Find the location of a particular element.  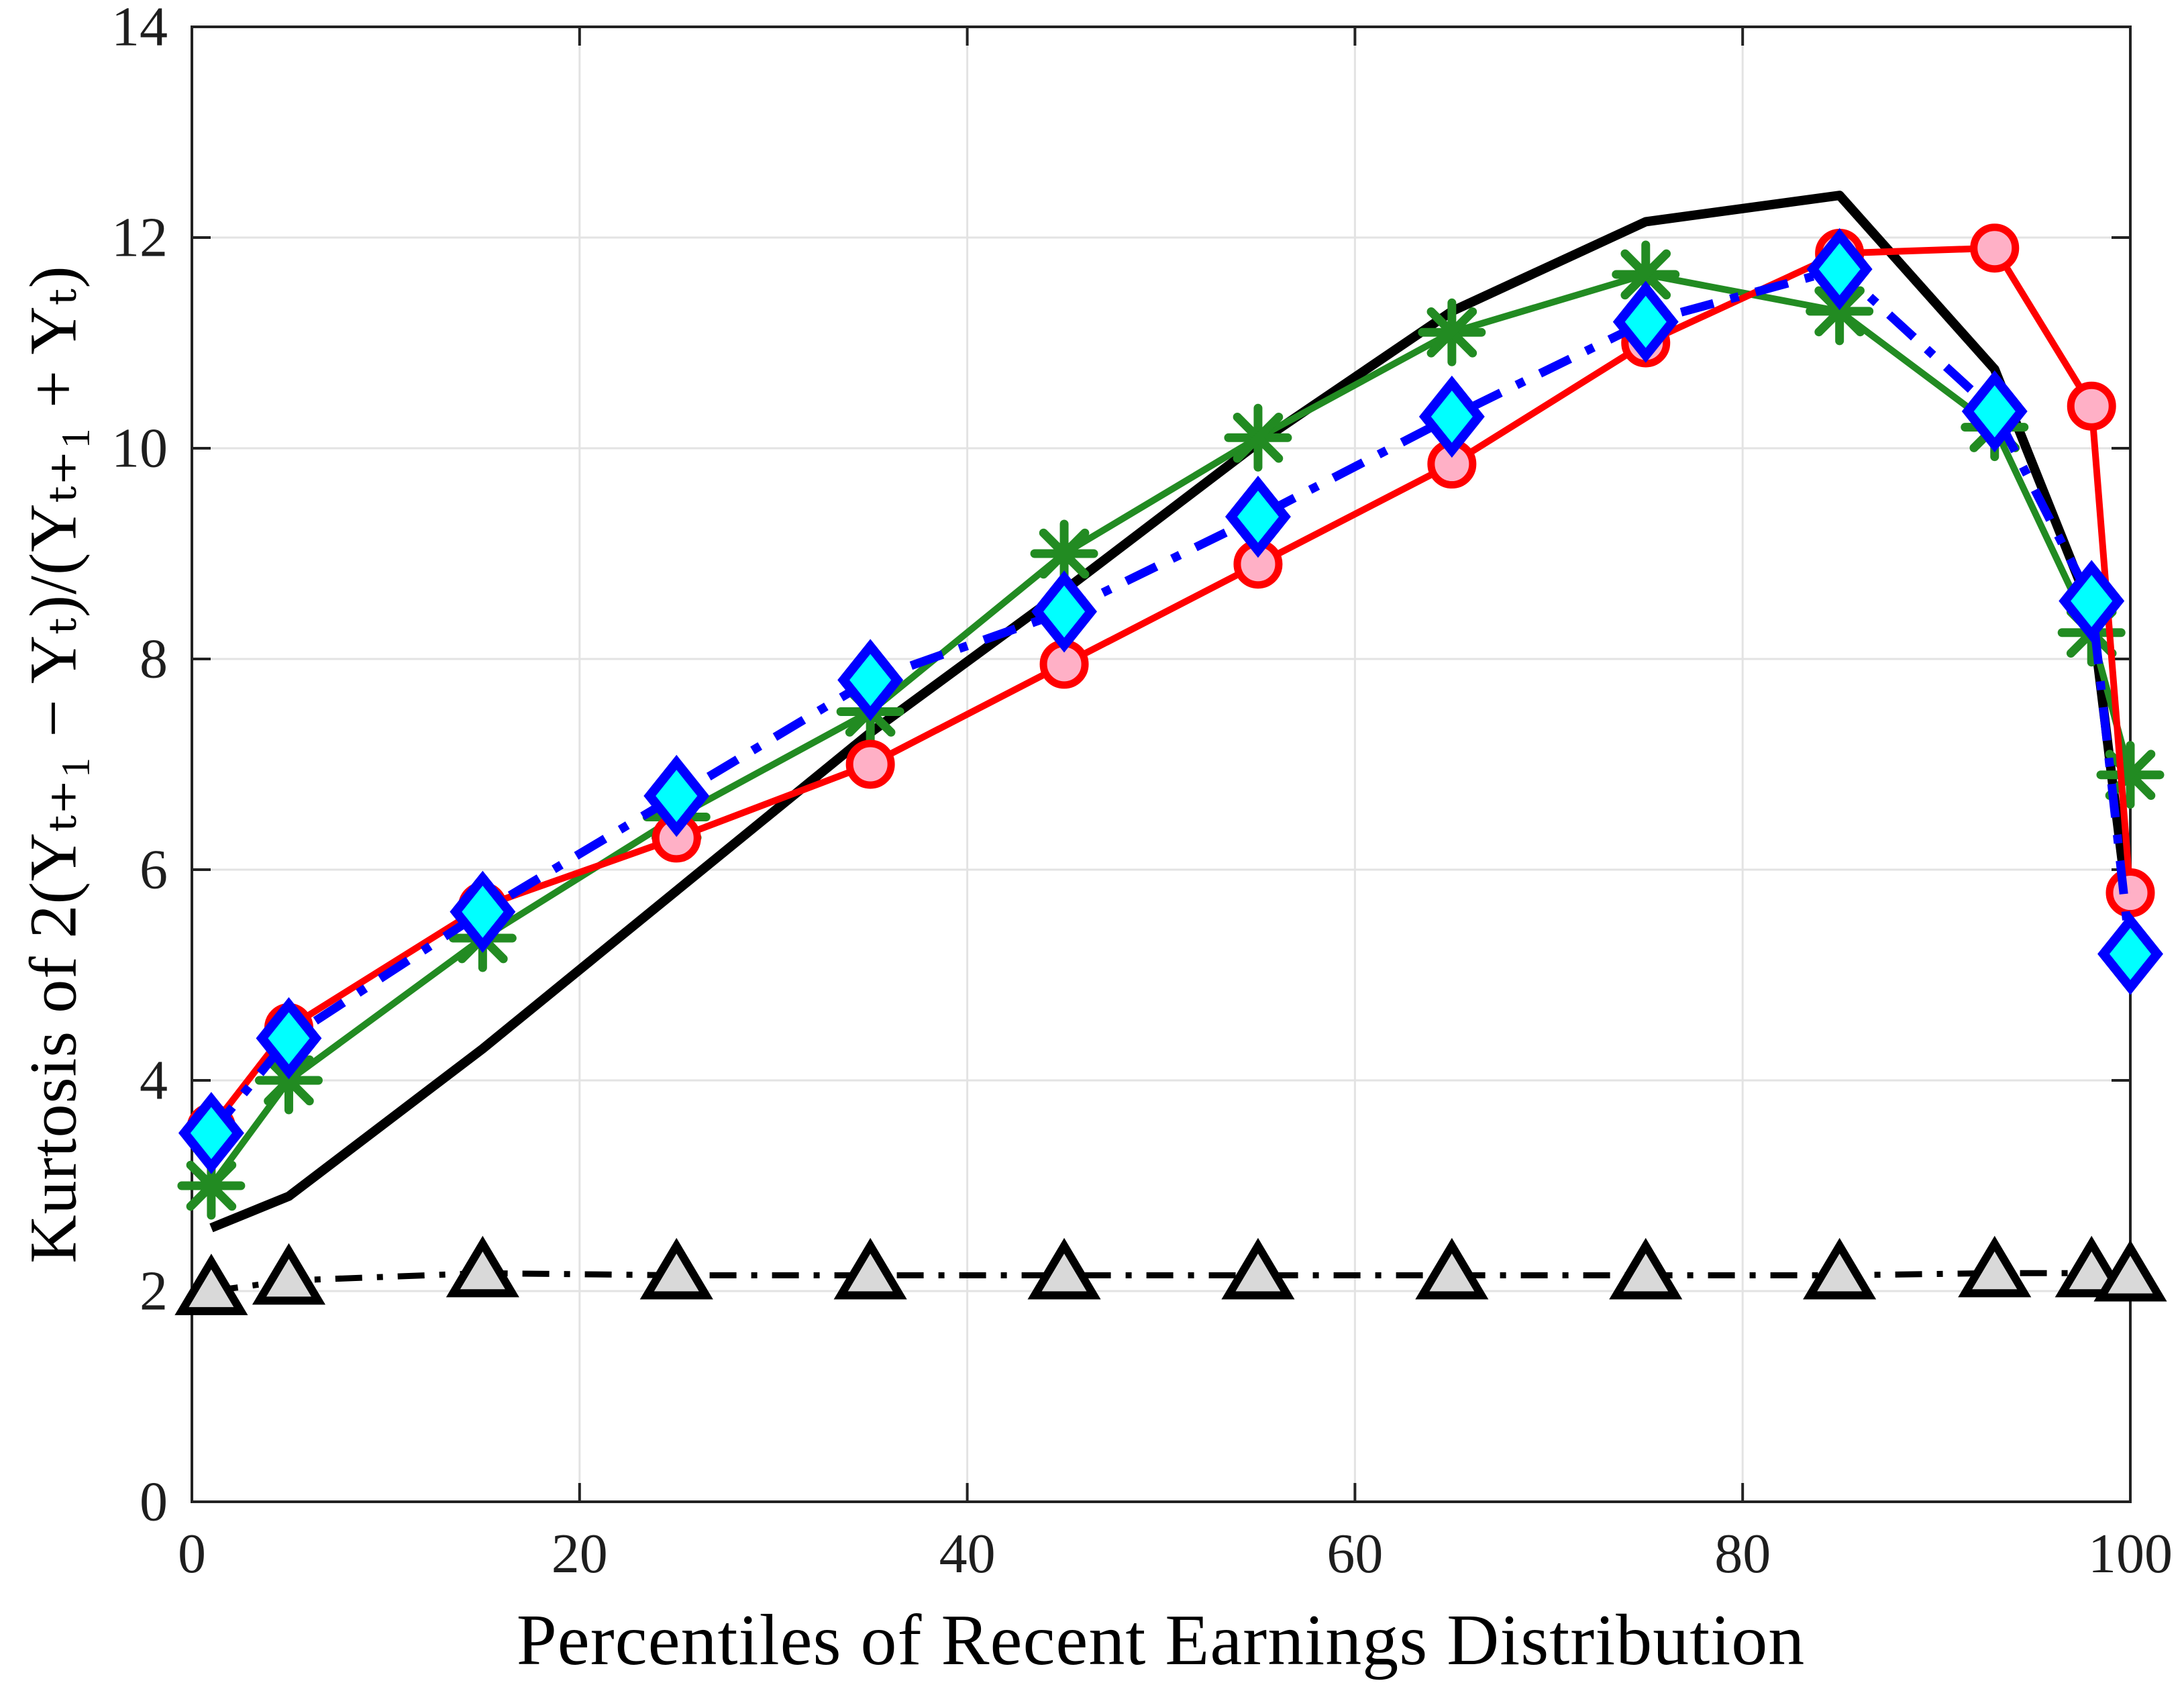

y-tick-label: 14 is located at coordinates (139, 29).